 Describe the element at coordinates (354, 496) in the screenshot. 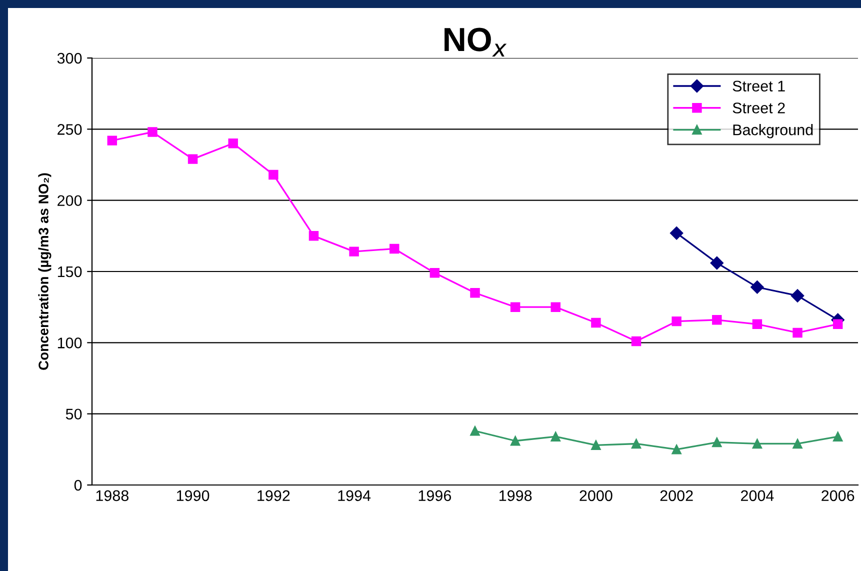

I see `x-tick-label: 1994` at that location.